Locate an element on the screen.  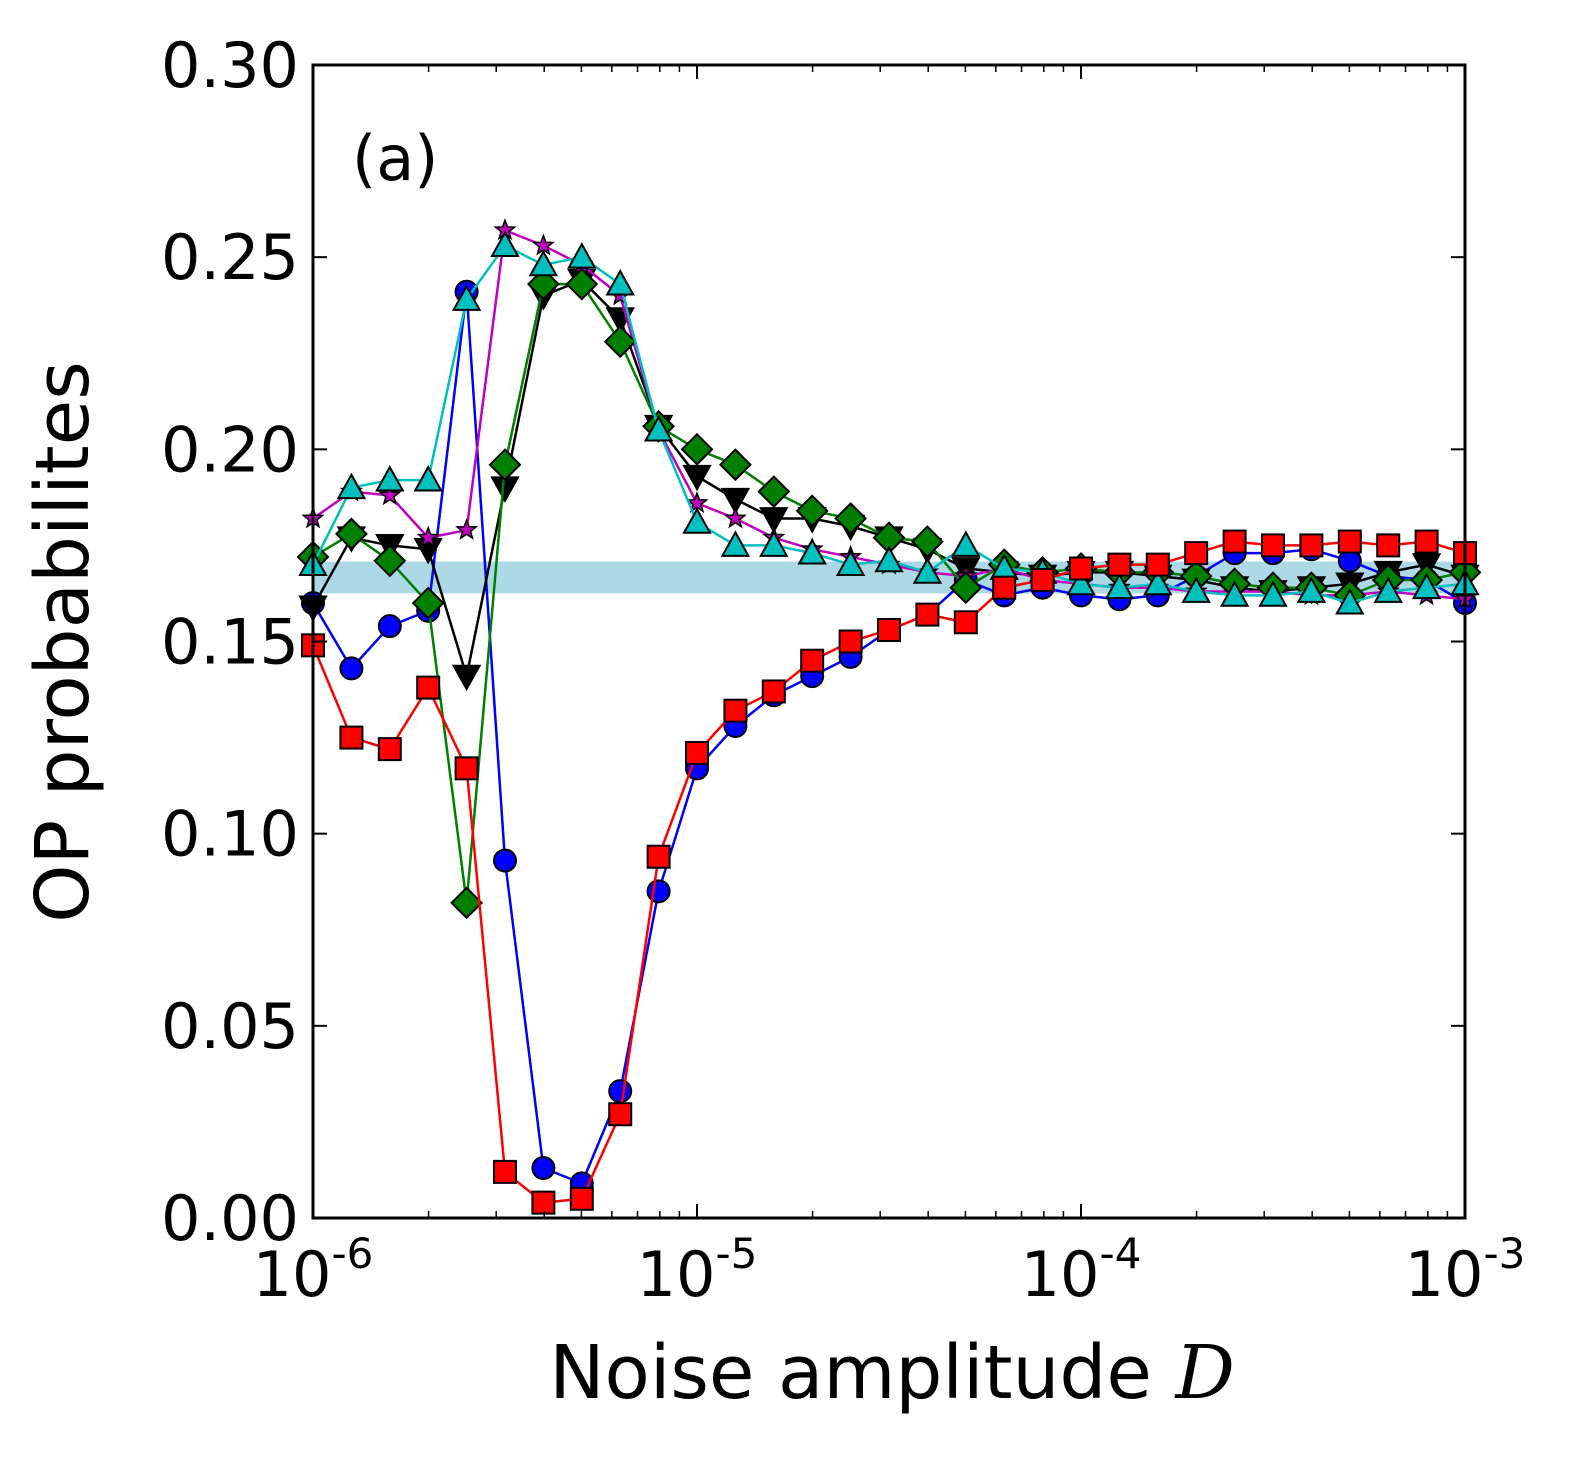
y-tick-label: 0.15 is located at coordinates (230, 642).